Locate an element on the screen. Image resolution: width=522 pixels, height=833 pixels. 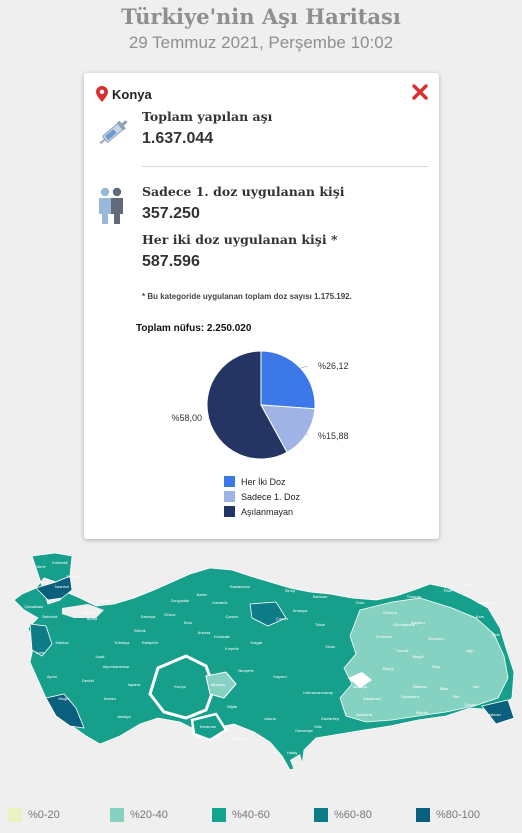
map-legend-item: %60-80 is located at coordinates (343, 815).